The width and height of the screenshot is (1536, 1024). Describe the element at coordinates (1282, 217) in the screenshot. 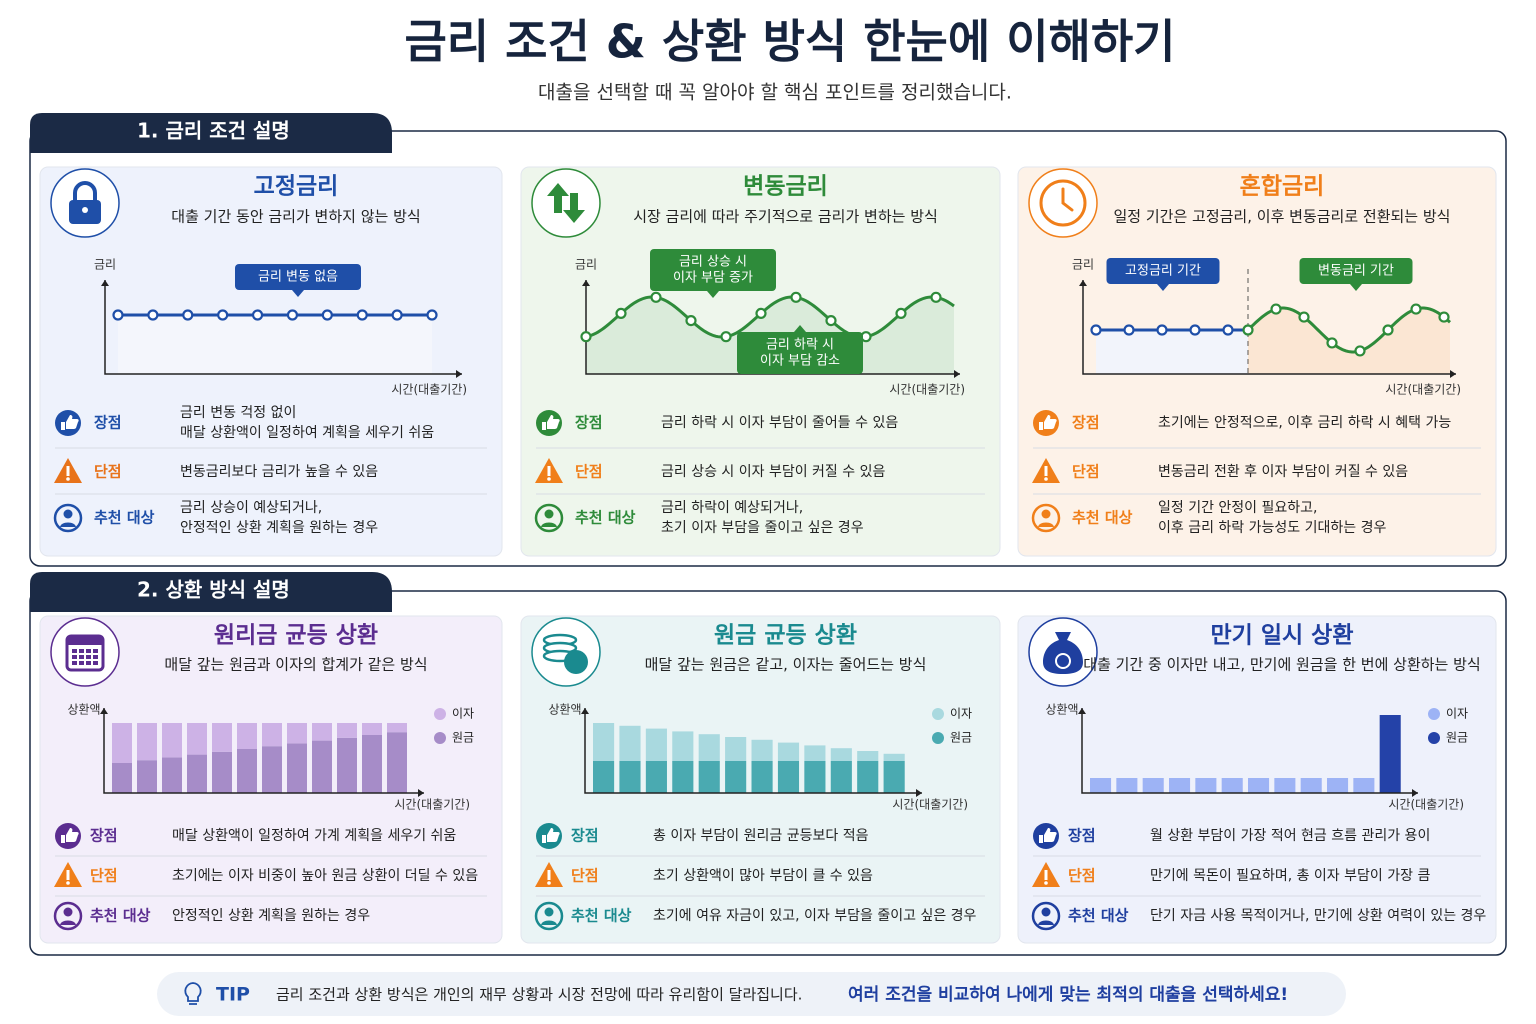

I see `card-description: 일정 기간은 고정금리, 이후 변동금리로 전환되는 방식` at that location.